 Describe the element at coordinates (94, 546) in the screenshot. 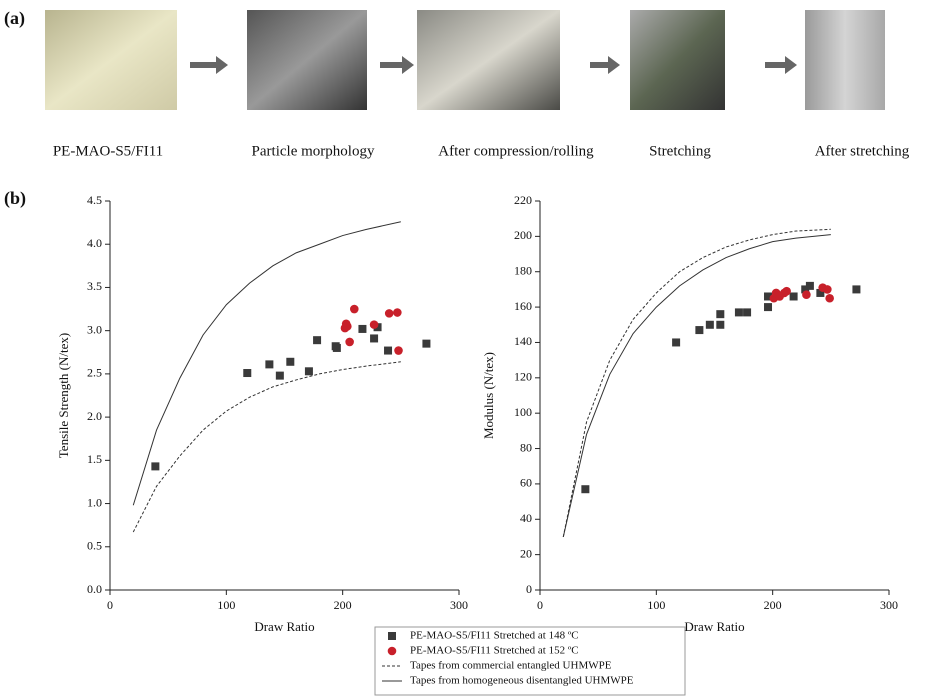

I see `y-tick-label: 0.5` at that location.